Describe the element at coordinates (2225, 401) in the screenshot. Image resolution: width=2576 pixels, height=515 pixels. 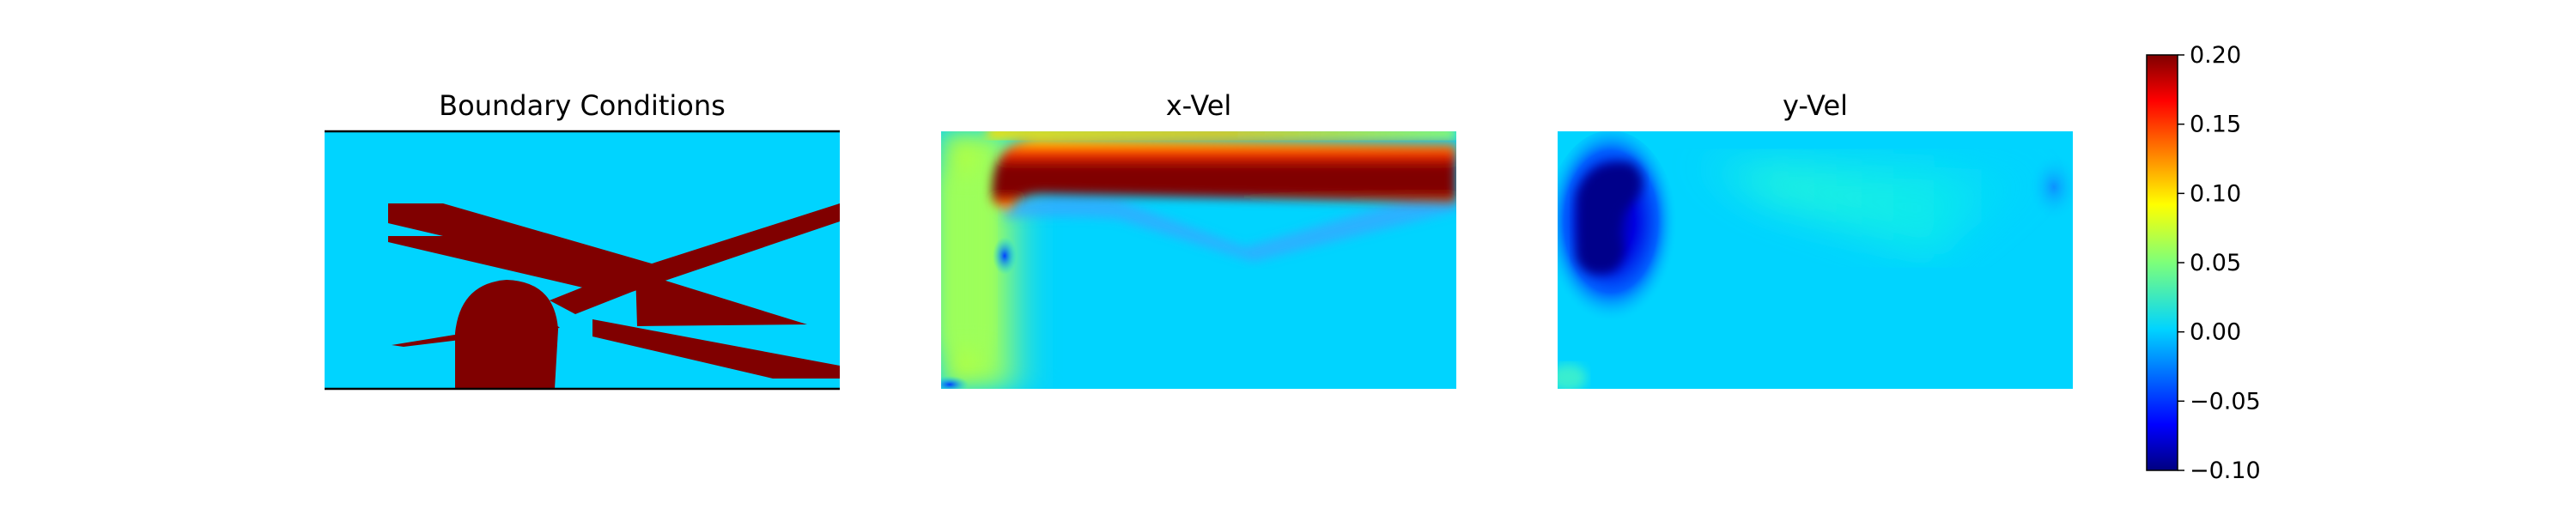
I see `colorbar-tick-label: −0.05` at that location.